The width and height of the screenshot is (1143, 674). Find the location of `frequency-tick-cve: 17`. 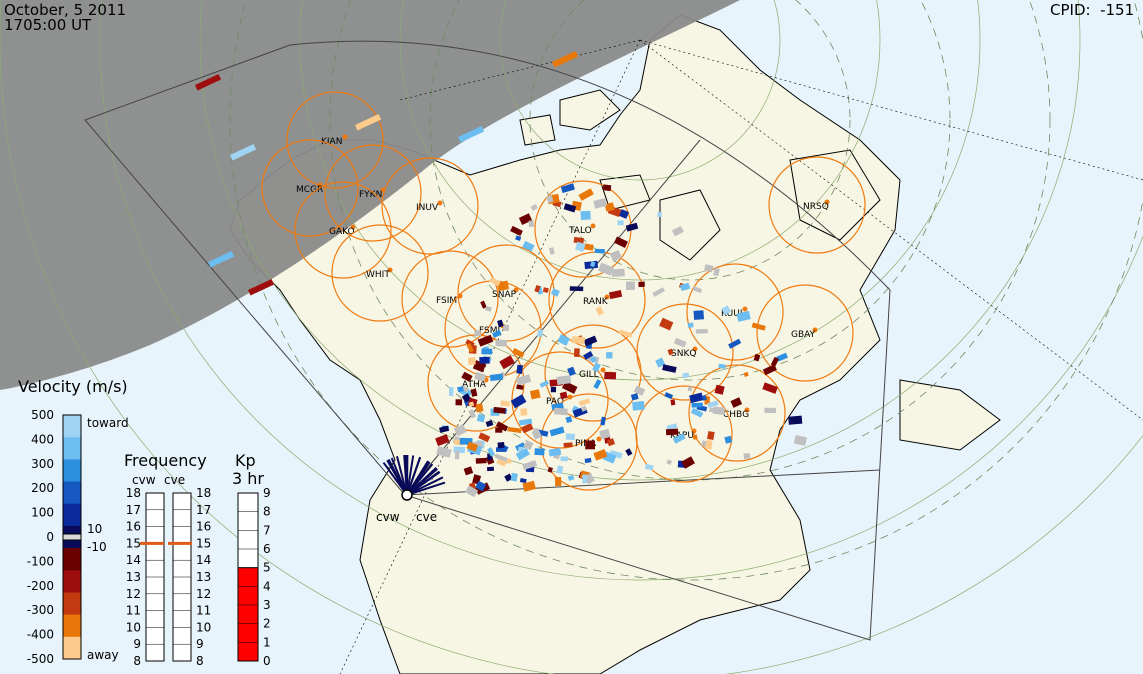

frequency-tick-cve: 17 is located at coordinates (203, 510).